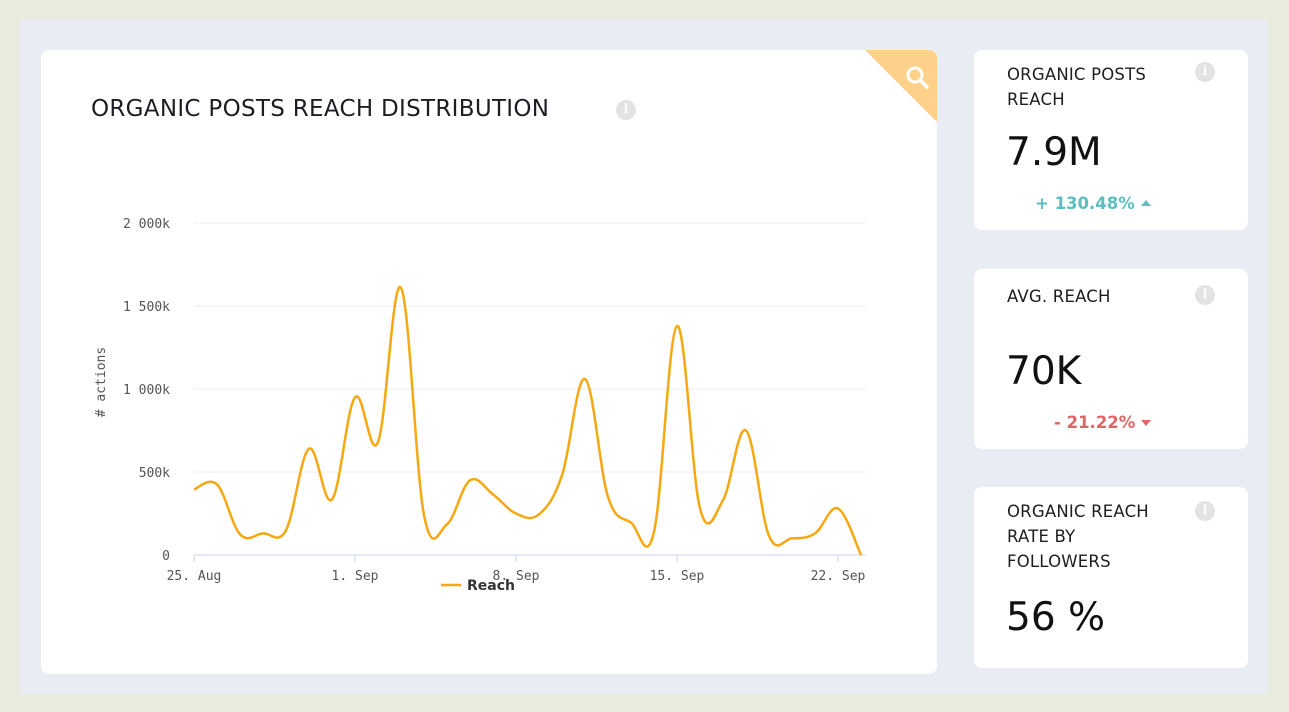 This screenshot has width=1289, height=712. Describe the element at coordinates (146, 224) in the screenshot. I see `y-tick-label: 2 000k` at that location.